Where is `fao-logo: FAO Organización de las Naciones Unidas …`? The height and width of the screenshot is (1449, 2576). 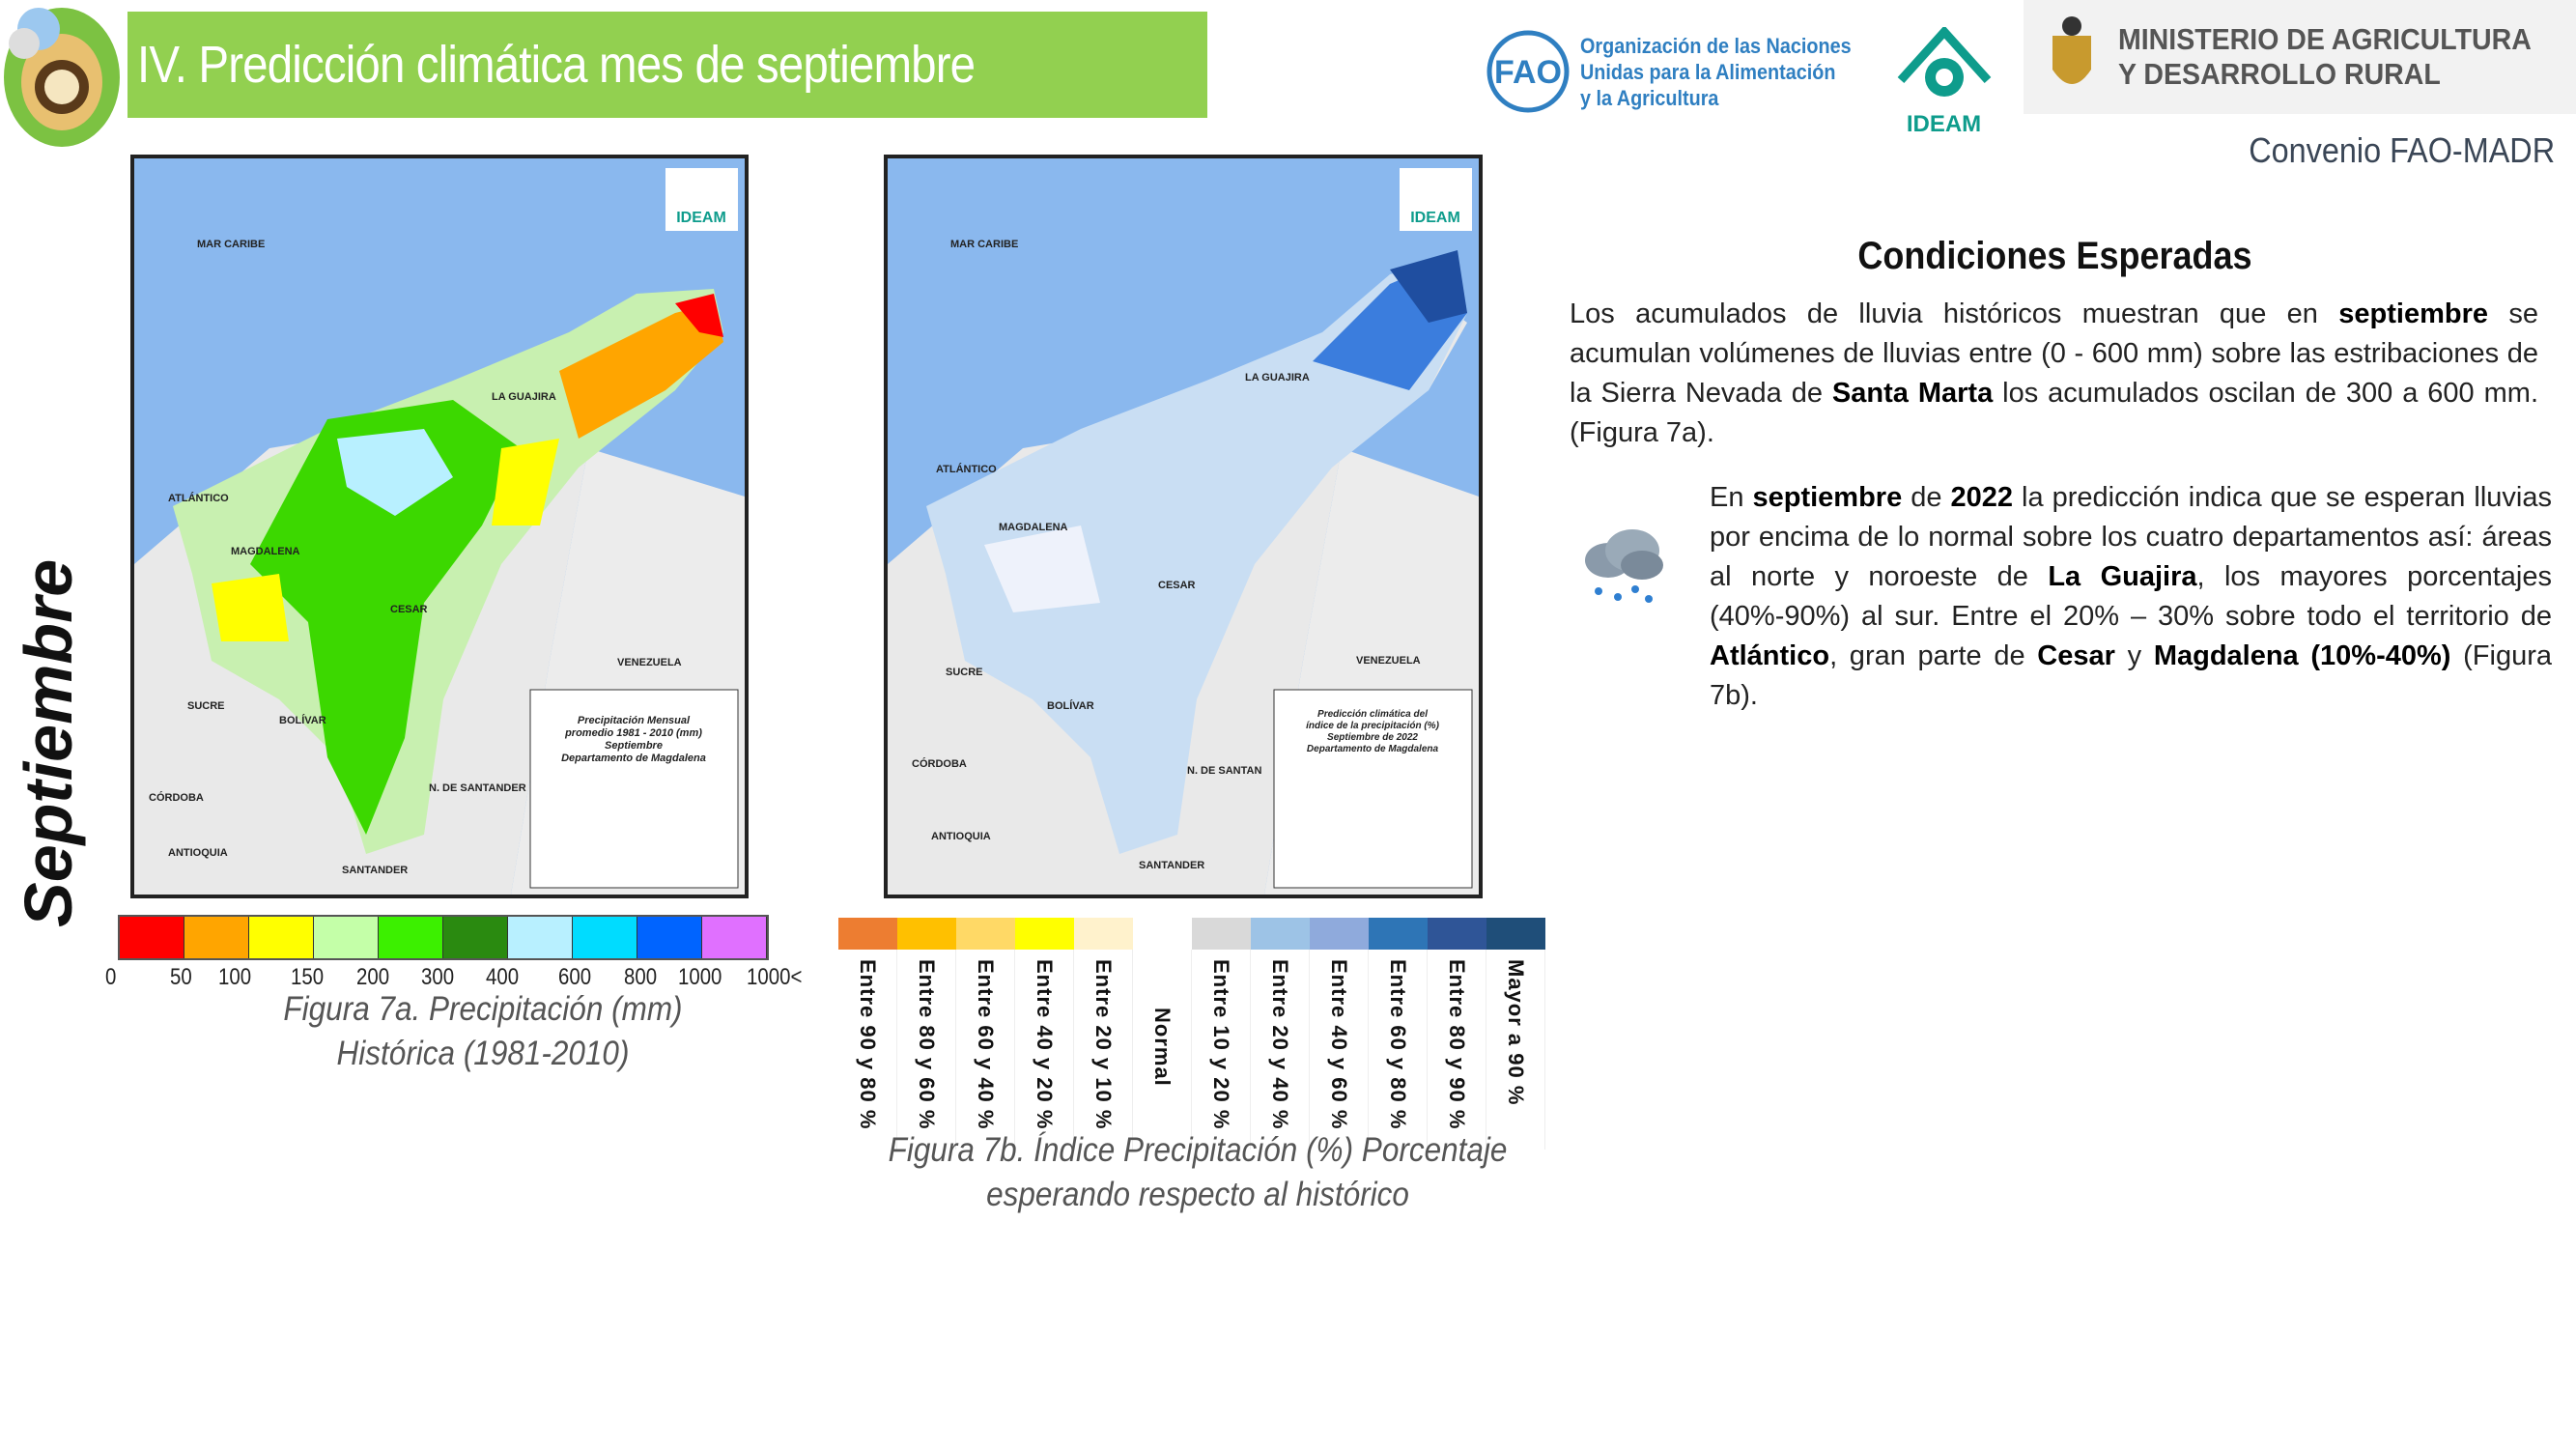 fao-logo: FAO Organización de las Naciones Unidas … is located at coordinates (1684, 71).